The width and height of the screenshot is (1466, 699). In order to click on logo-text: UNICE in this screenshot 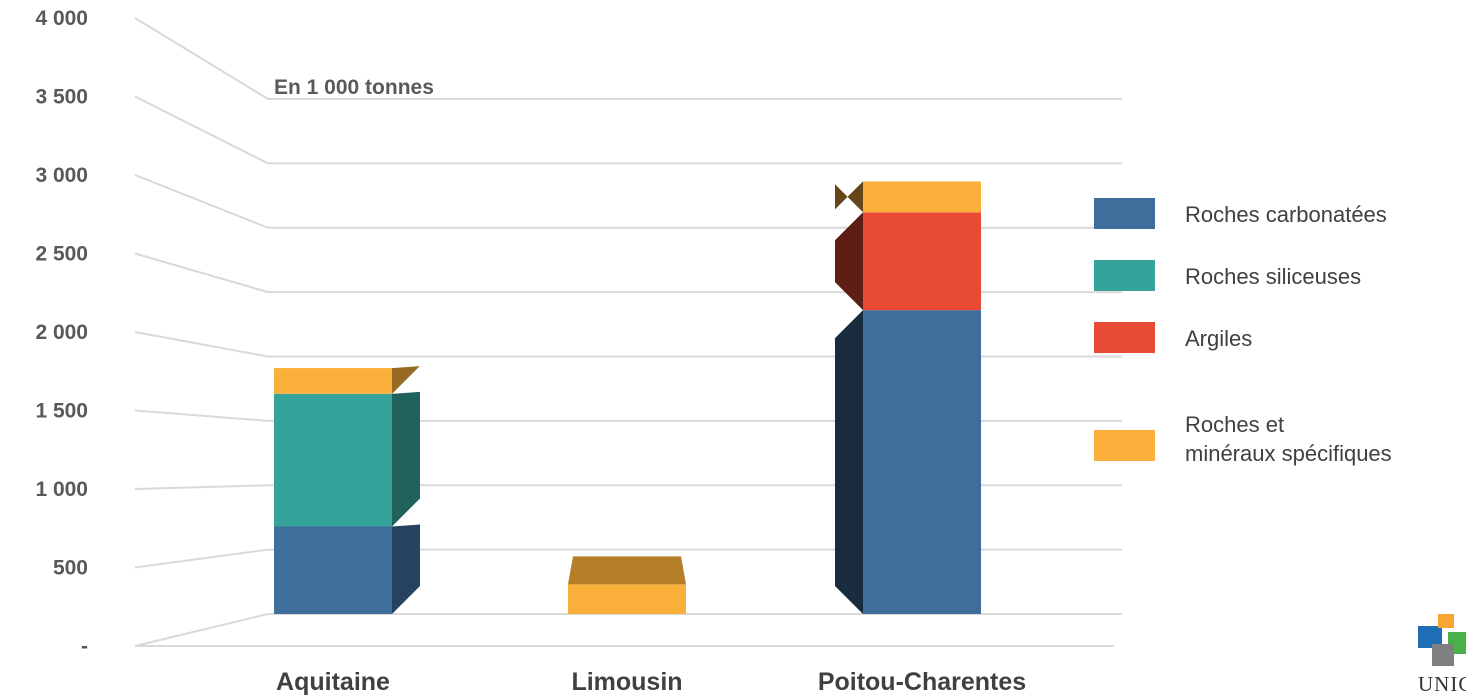, I will do `click(1442, 684)`.